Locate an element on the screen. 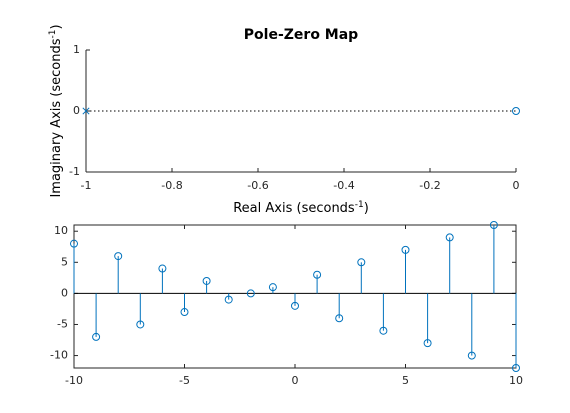  real-axis-label: Real Axis (seconds-1) is located at coordinates (301, 208).